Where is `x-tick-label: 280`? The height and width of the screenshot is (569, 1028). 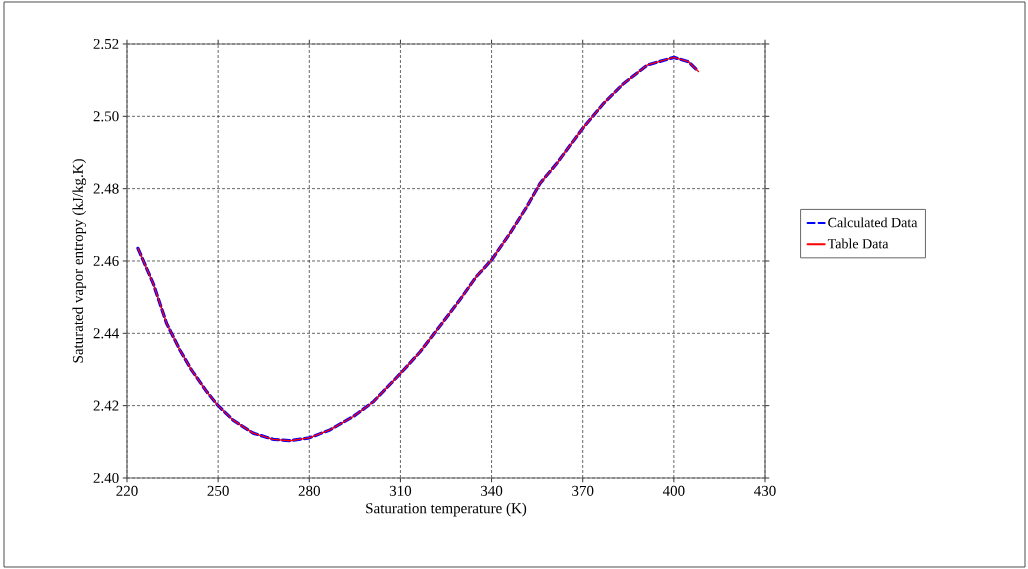 x-tick-label: 280 is located at coordinates (309, 490).